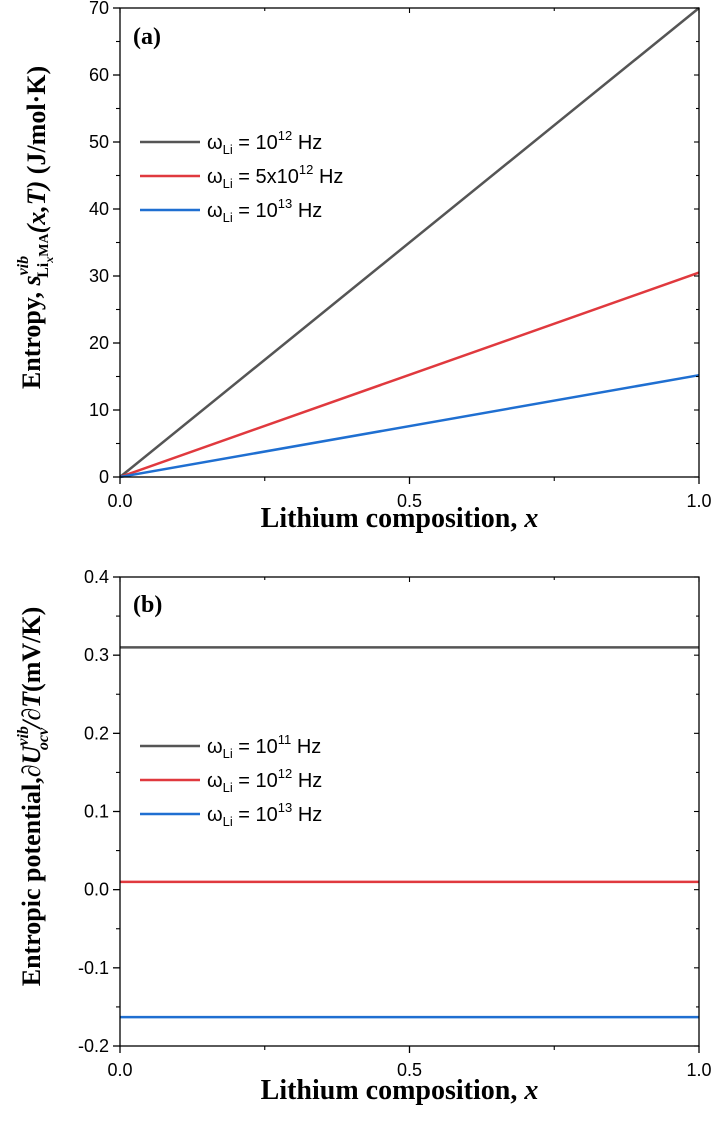  I want to click on y-axis-title-symbol: s, so click(31, 280).